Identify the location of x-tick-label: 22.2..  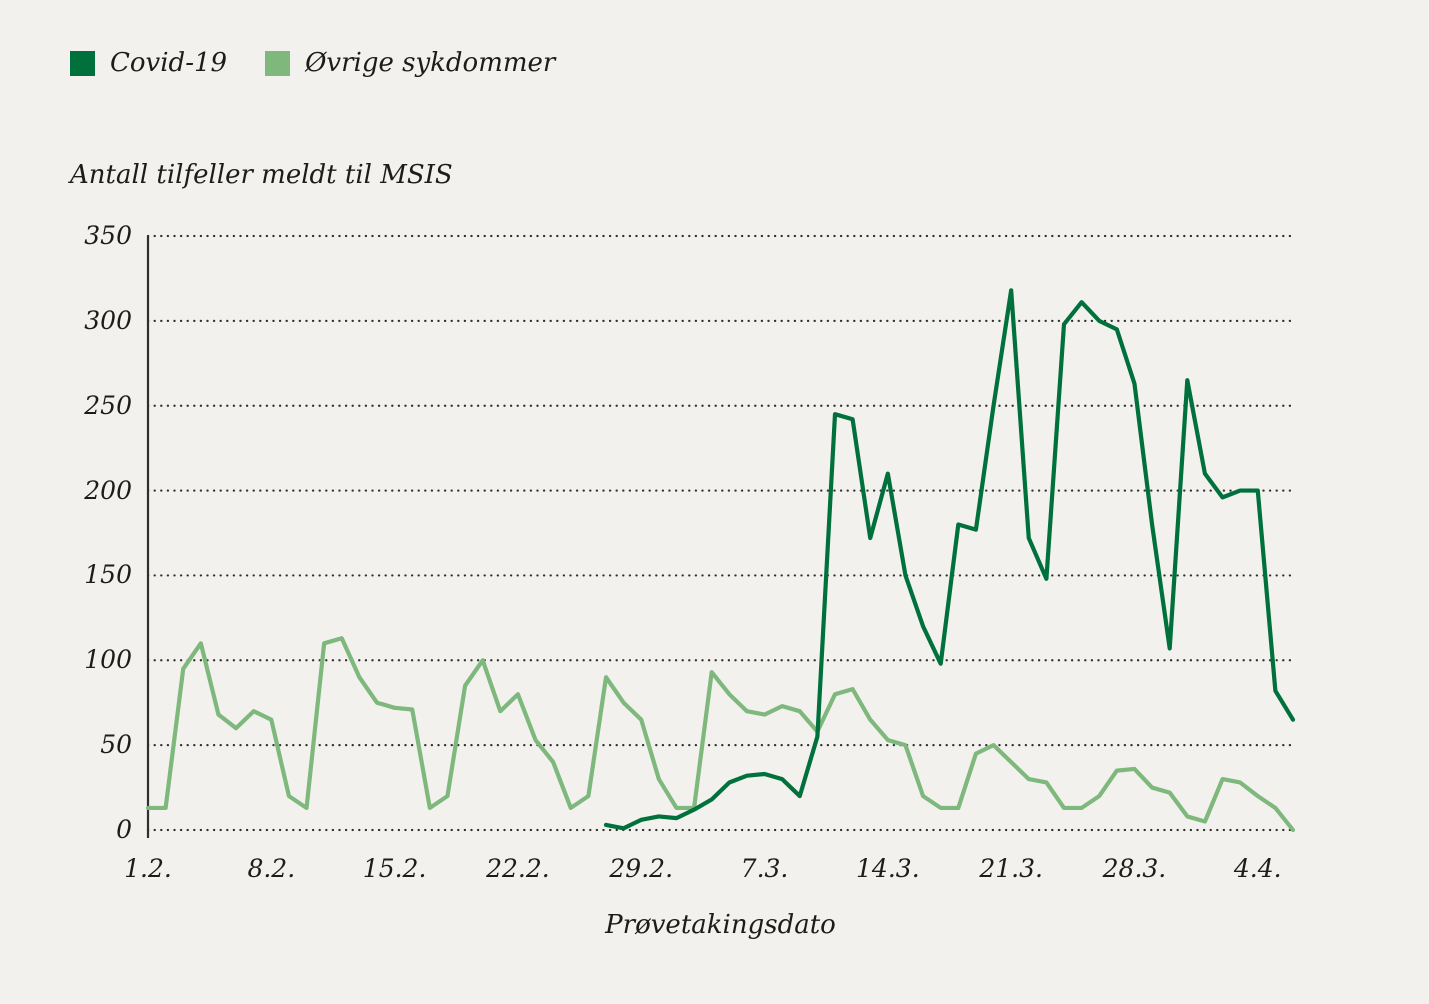
(518, 868).